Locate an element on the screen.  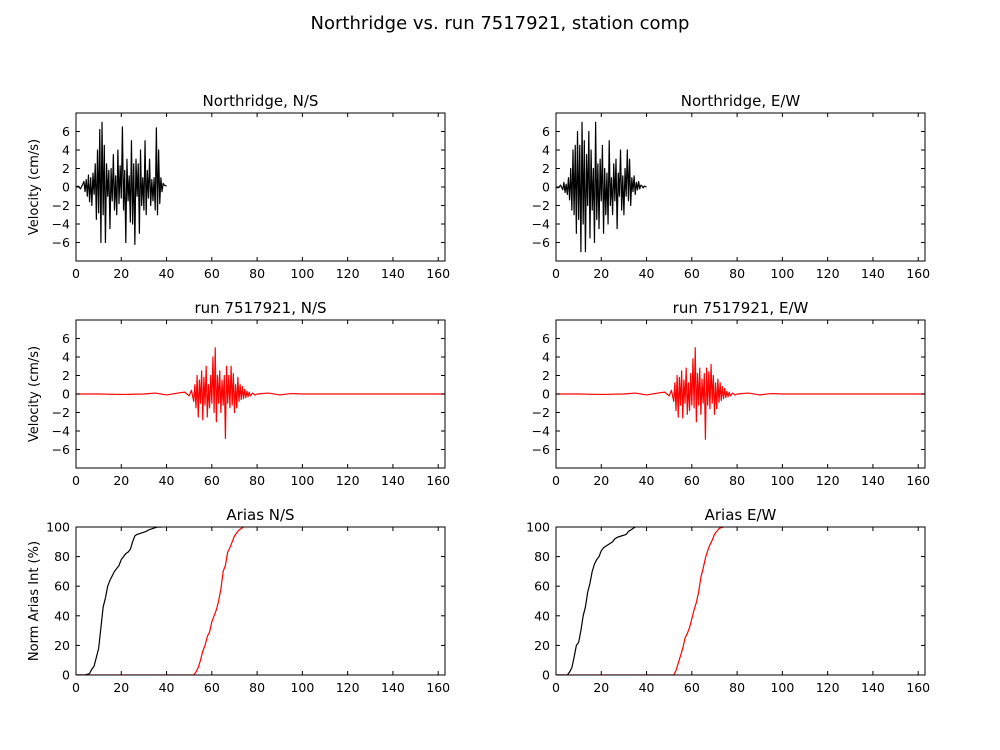
subplot-title: Arias N/S is located at coordinates (260, 515).